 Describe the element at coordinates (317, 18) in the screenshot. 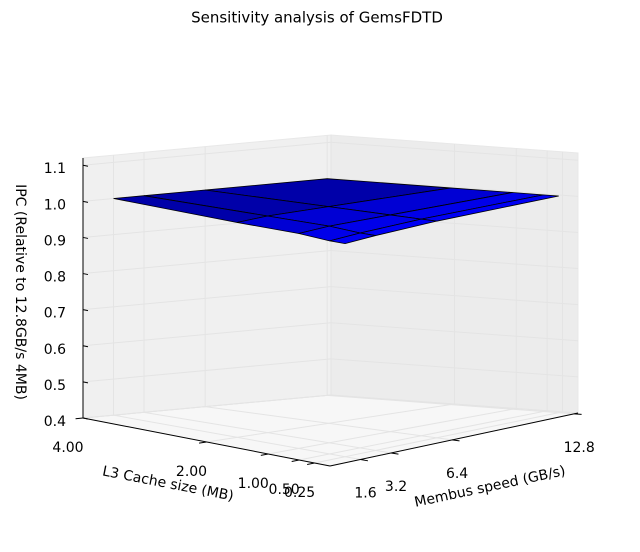

I see `chart-title: Sensitivity analysis of GemsFDTD` at that location.